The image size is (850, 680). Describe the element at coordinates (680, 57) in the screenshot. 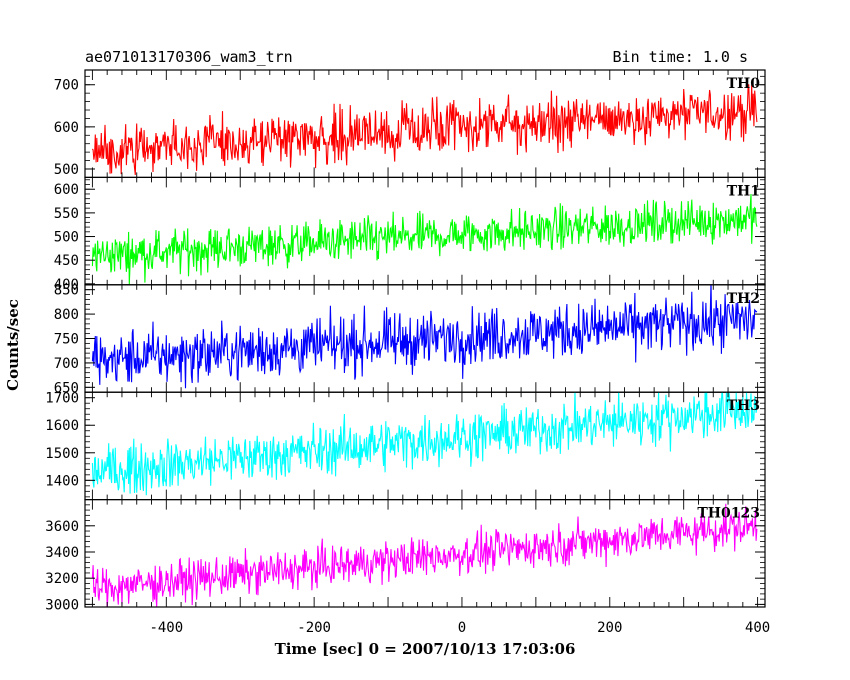

I see `bin-time-label: Bin time: 1.0 s` at that location.